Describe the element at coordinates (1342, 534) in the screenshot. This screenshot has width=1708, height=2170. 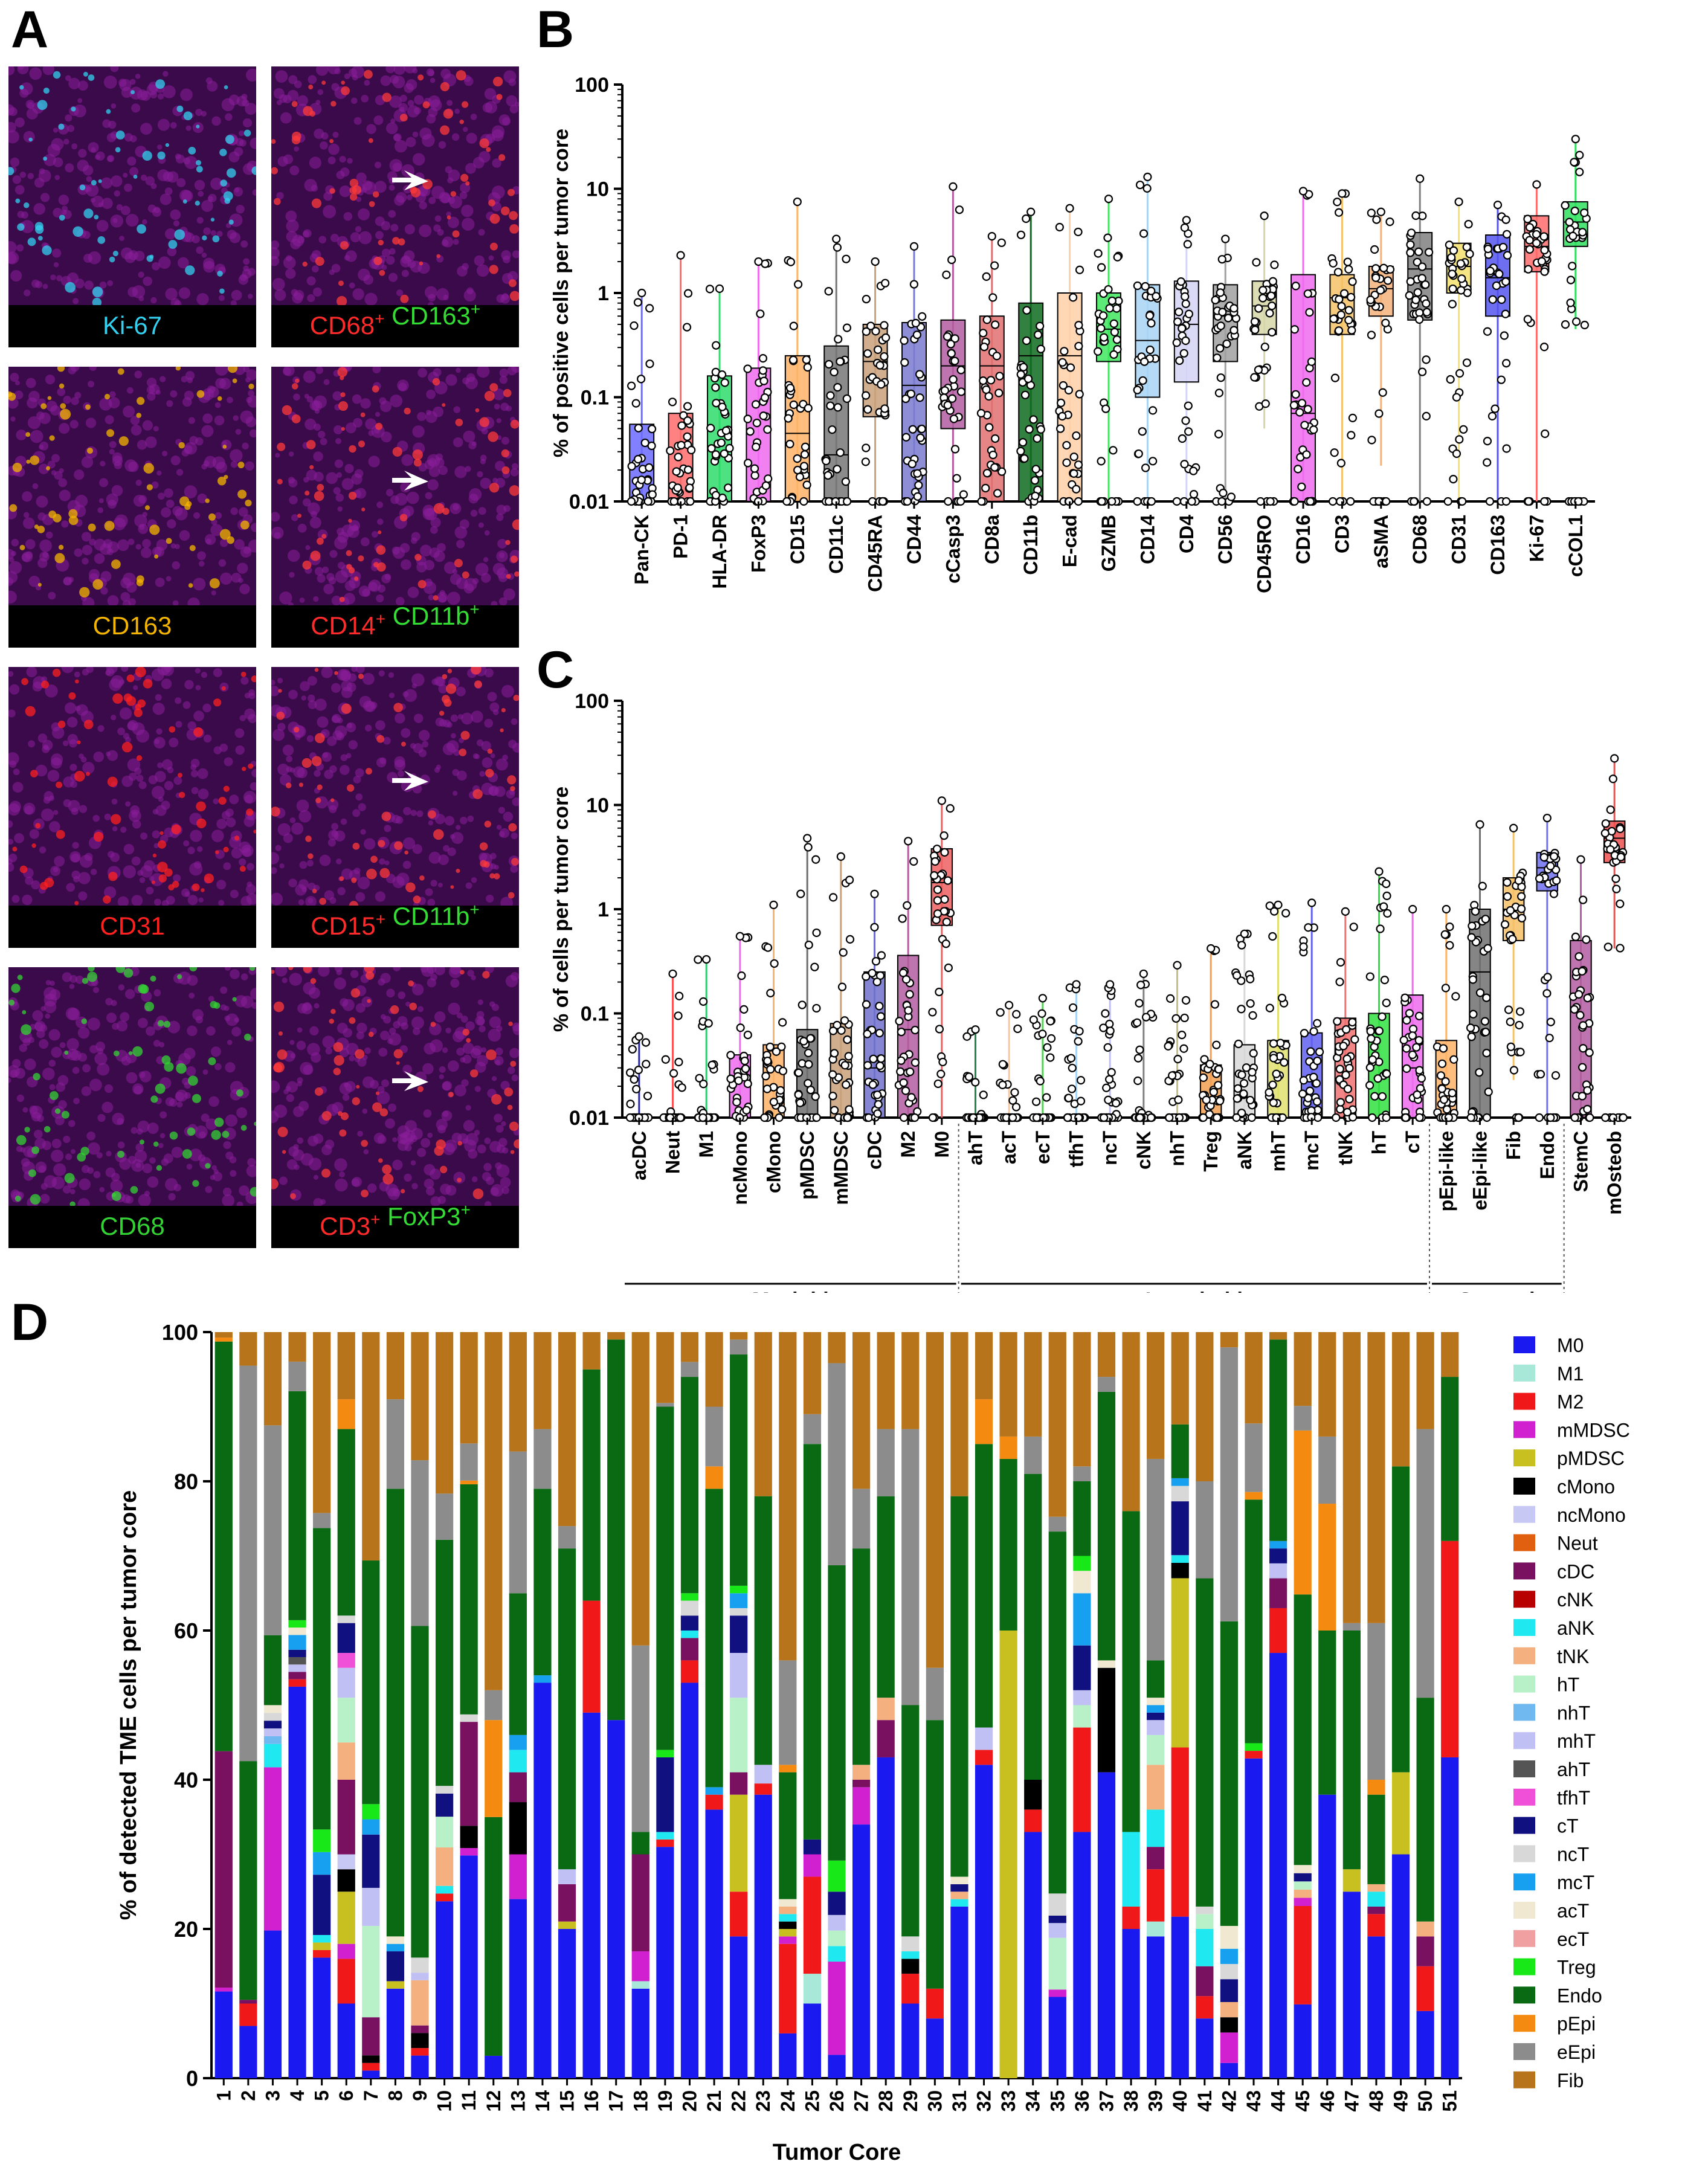
I see `x-tick-label: CD3` at that location.